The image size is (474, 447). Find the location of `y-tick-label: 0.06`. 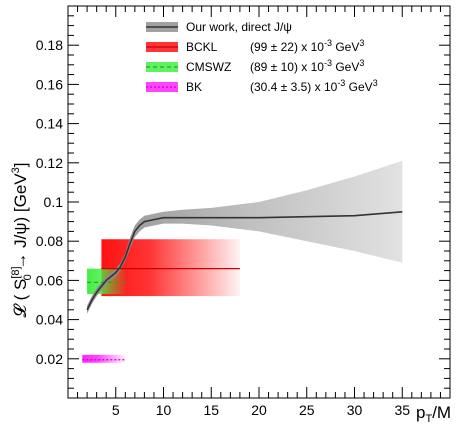

y-tick-label: 0.06 is located at coordinates (49, 280).